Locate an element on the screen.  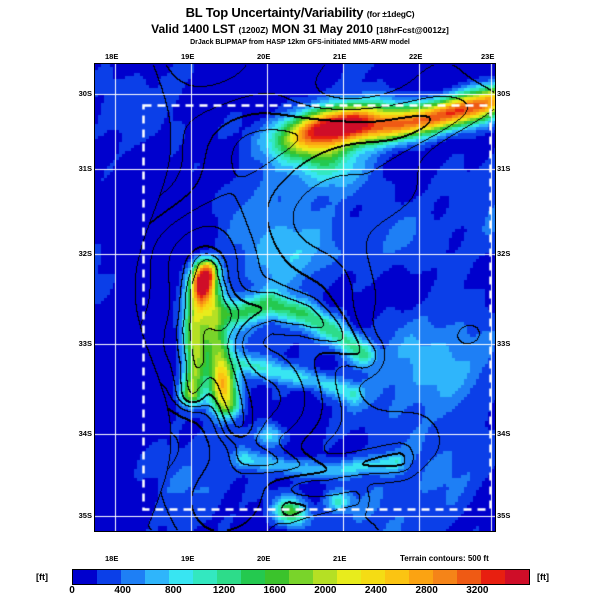
forecast-run-tag: [18hrFcst@0012z] is located at coordinates (412, 30).